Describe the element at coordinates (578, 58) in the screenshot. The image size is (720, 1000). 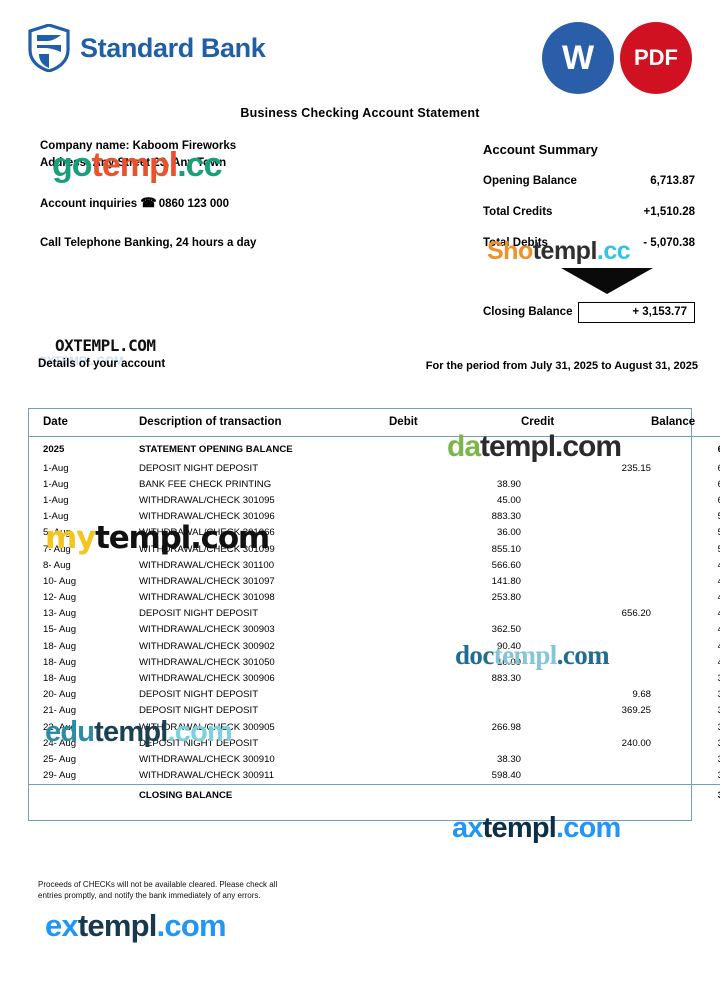
I see `word-badge-icon: W` at that location.